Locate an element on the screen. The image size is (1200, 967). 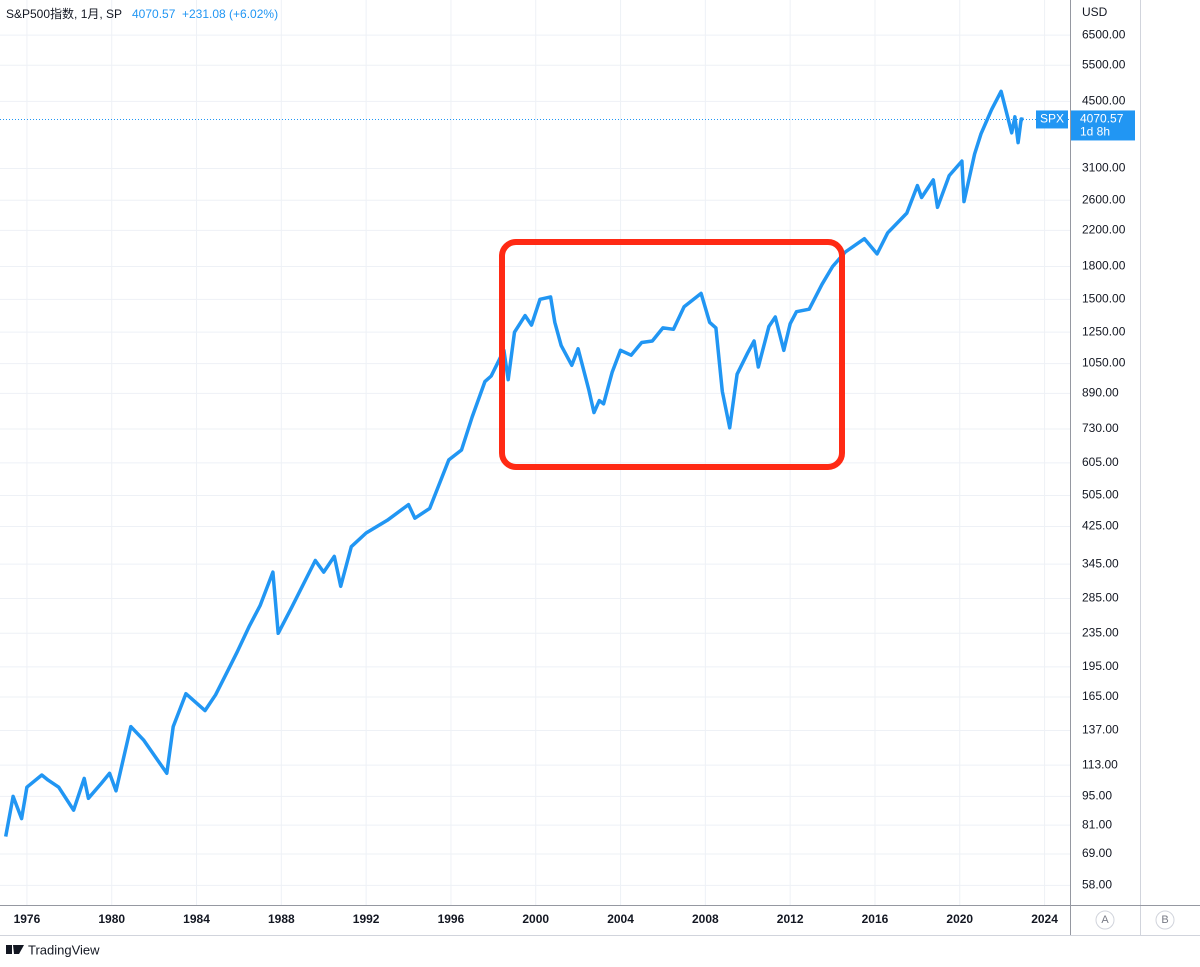
chart-title: S&P500指数, 1月, SP is located at coordinates (64, 13).